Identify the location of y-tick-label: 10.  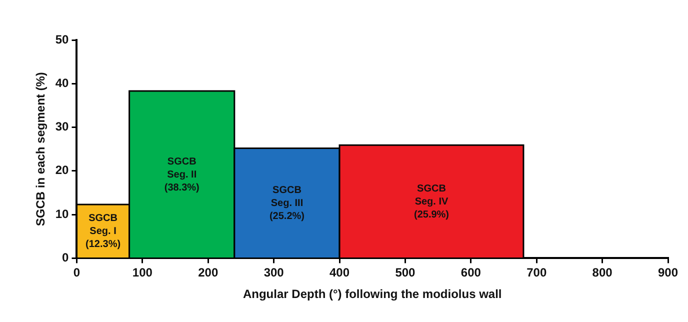
(62, 213).